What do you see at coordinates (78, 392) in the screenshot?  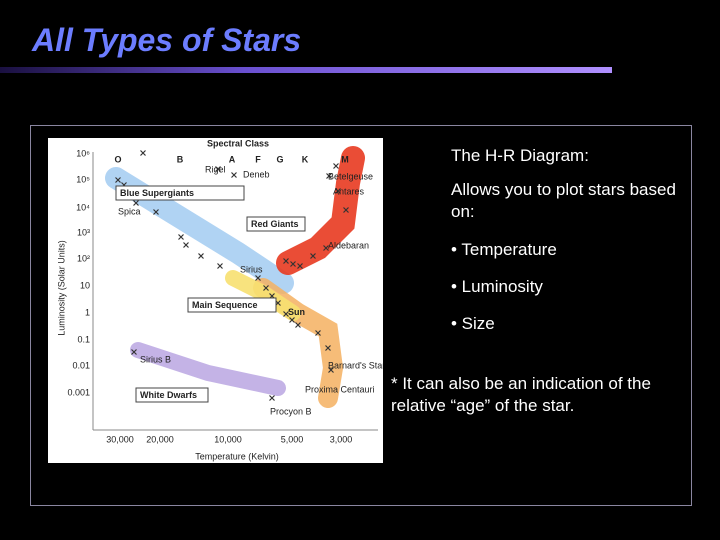 I see `y-label: 0.001` at bounding box center [78, 392].